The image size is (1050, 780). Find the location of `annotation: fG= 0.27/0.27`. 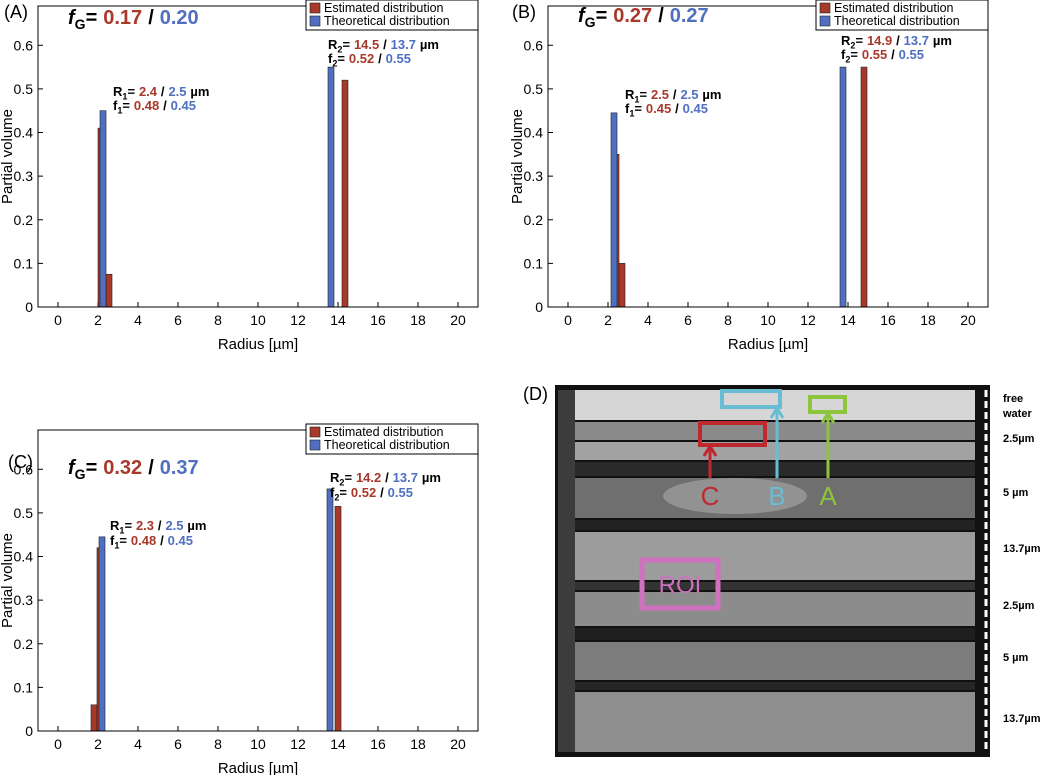

annotation: fG= 0.27/0.27 is located at coordinates (643, 17).